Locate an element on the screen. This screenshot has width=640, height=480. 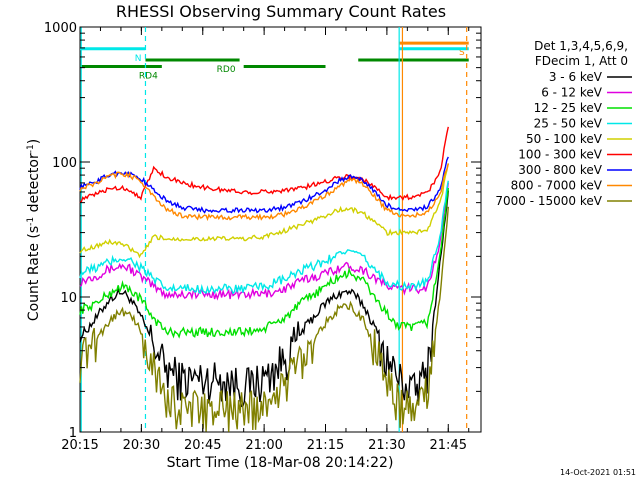
y-tick-label: 1000 is located at coordinates (60, 28).